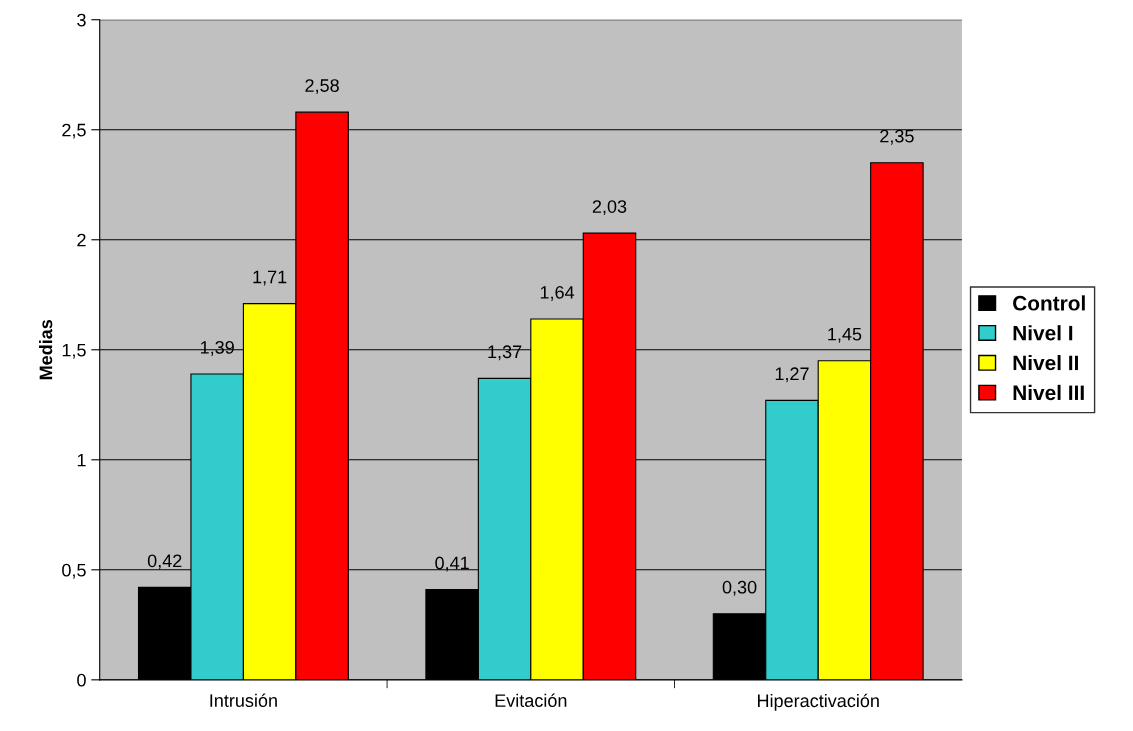 This screenshot has width=1133, height=731. What do you see at coordinates (74, 131) in the screenshot?
I see `y-tick-label: 2,5` at bounding box center [74, 131].